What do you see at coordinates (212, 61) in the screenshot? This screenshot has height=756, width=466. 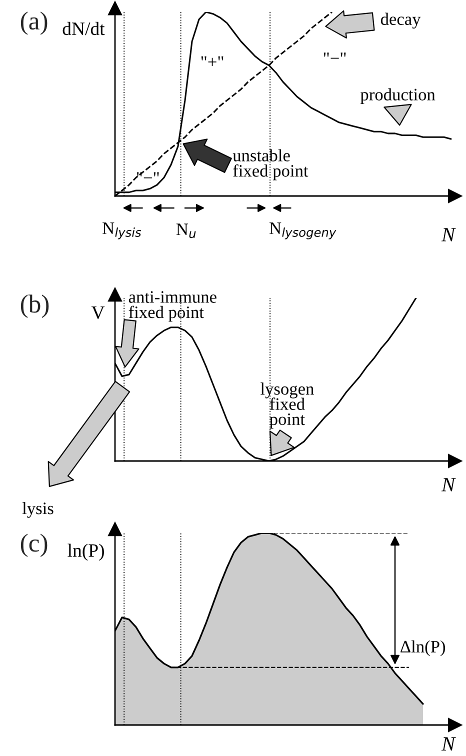 I see `annotation: "+"` at bounding box center [212, 61].